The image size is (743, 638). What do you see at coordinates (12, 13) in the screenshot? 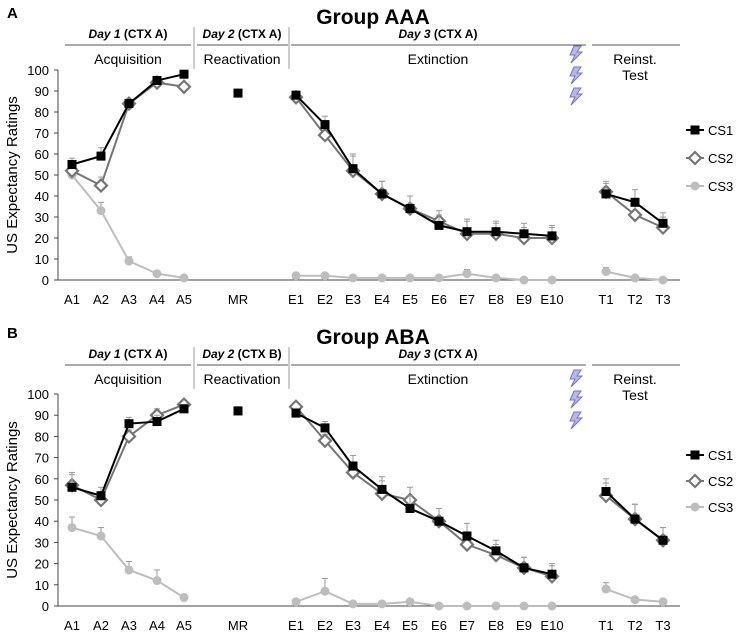
I see `panel-letter: A` at bounding box center [12, 13].